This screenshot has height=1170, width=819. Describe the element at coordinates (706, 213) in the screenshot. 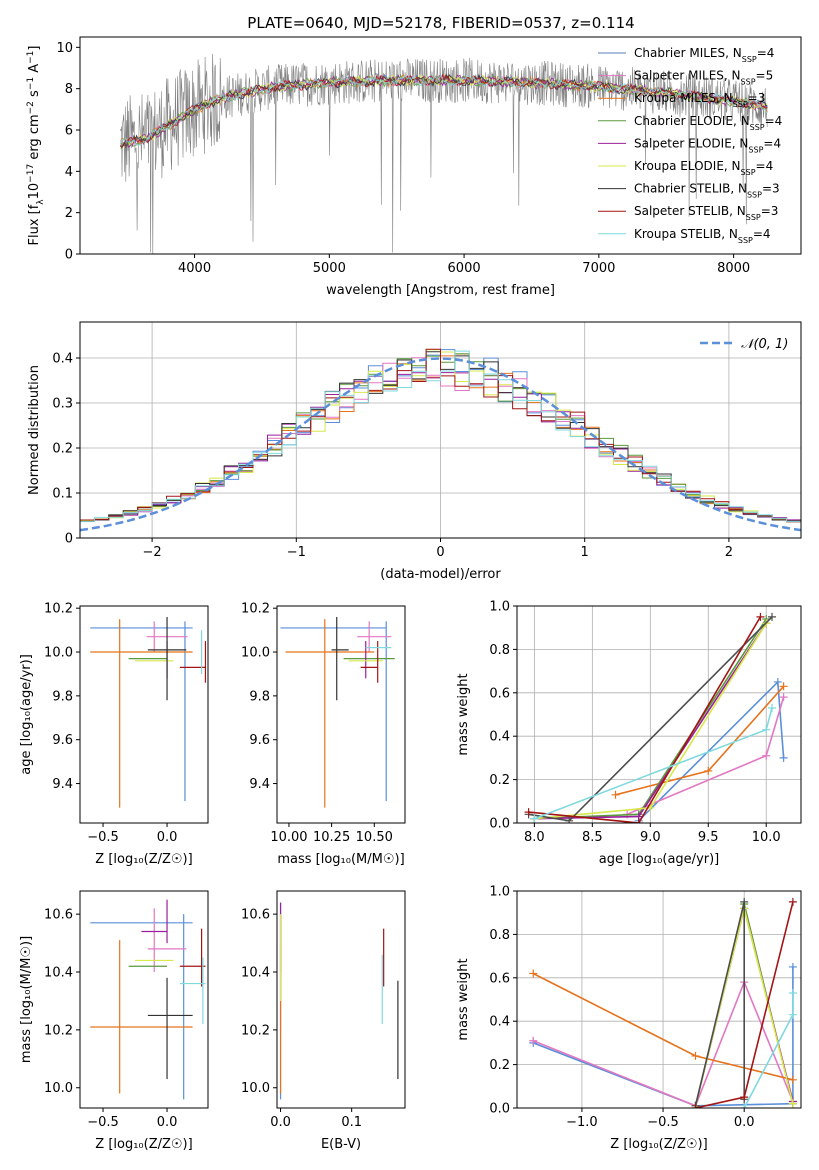

I see `legend-label: Salpeter STELIB, NSSP=3` at that location.